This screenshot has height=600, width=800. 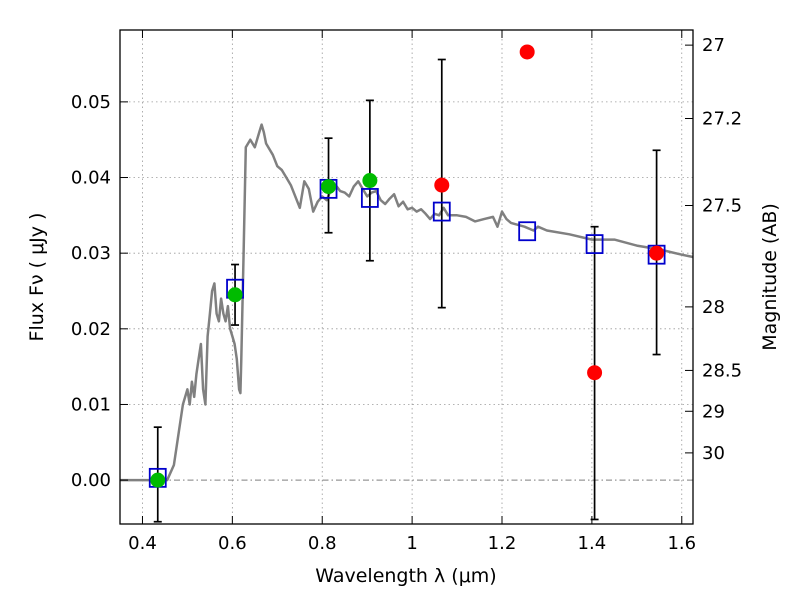 I want to click on magnitude-tick-label: 27, so click(x=713, y=45).